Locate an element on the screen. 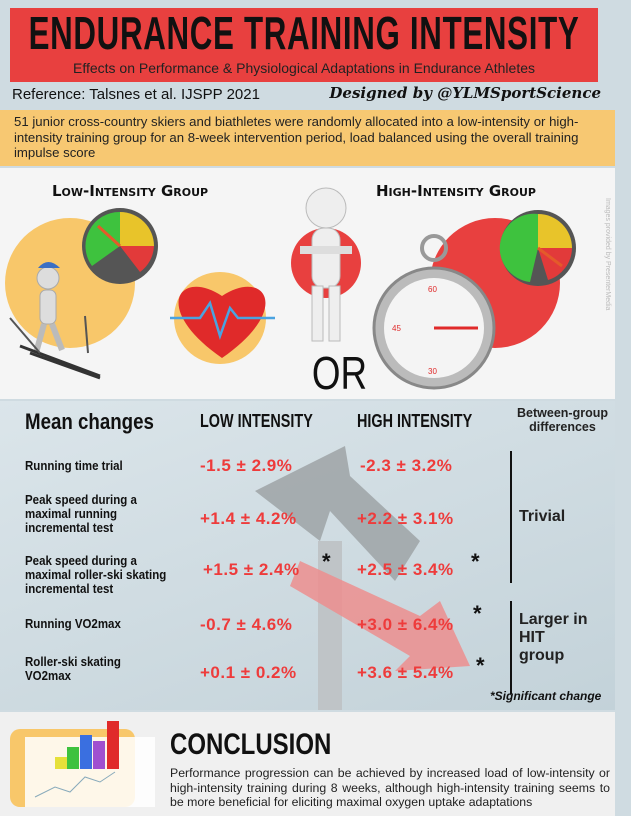 The width and height of the screenshot is (631, 816). header-high-intensity: HIGH INTENSITY is located at coordinates (415, 421).